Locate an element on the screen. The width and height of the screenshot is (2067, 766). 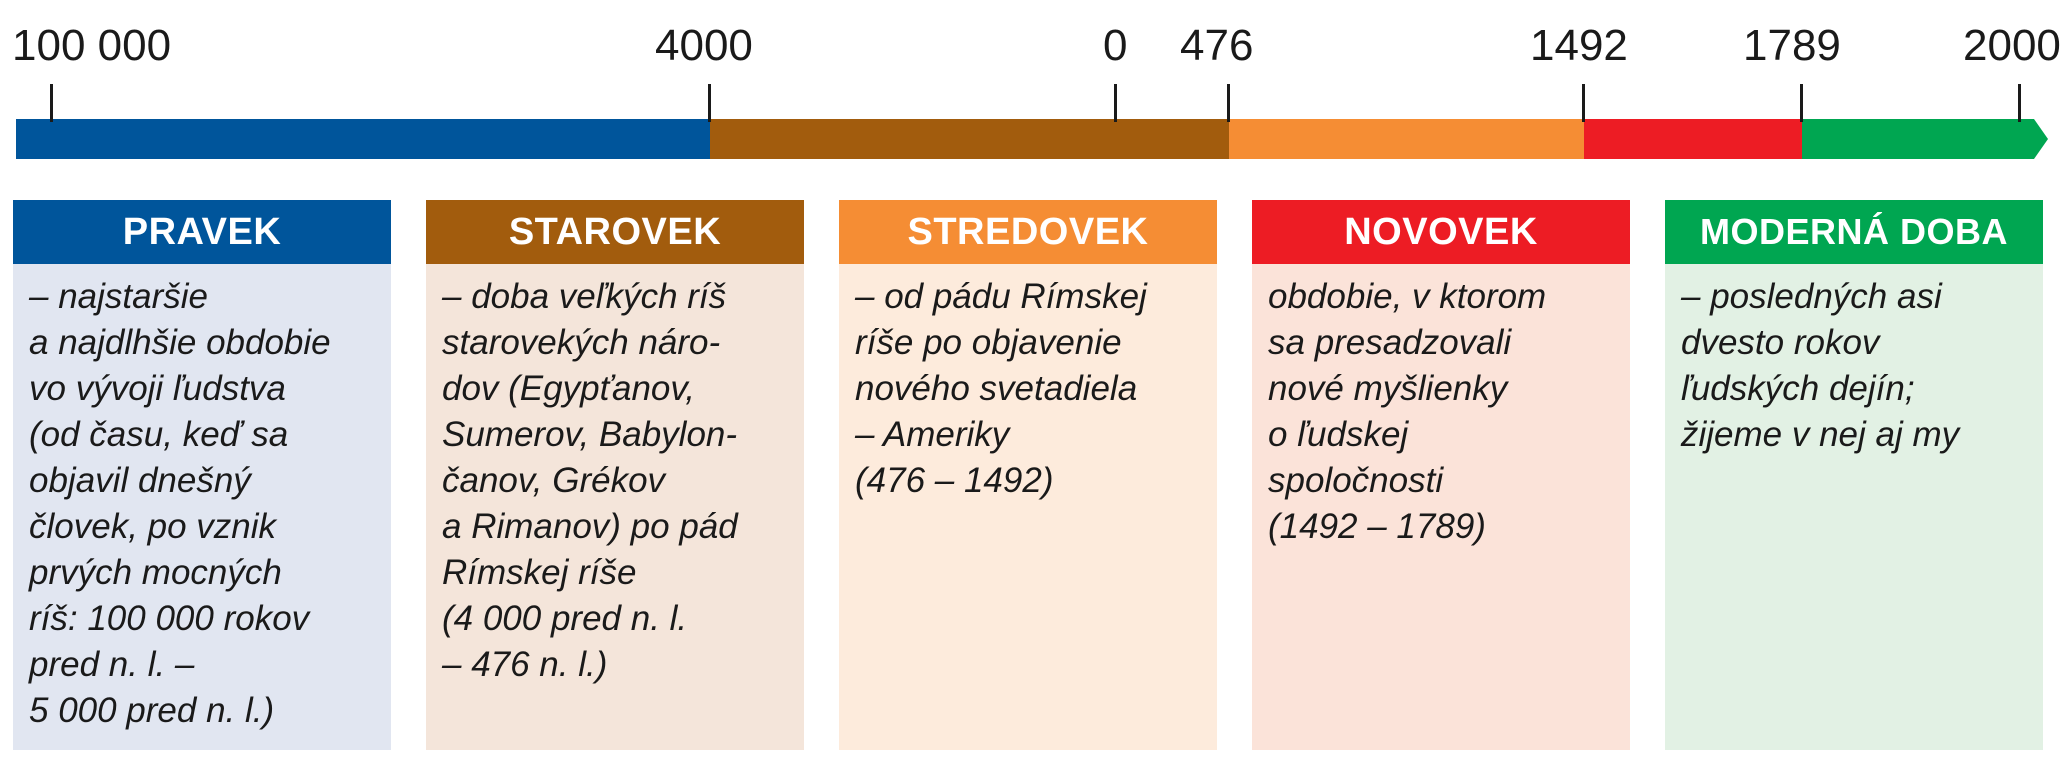
description-line: ľudských dejín; is located at coordinates (1798, 388).